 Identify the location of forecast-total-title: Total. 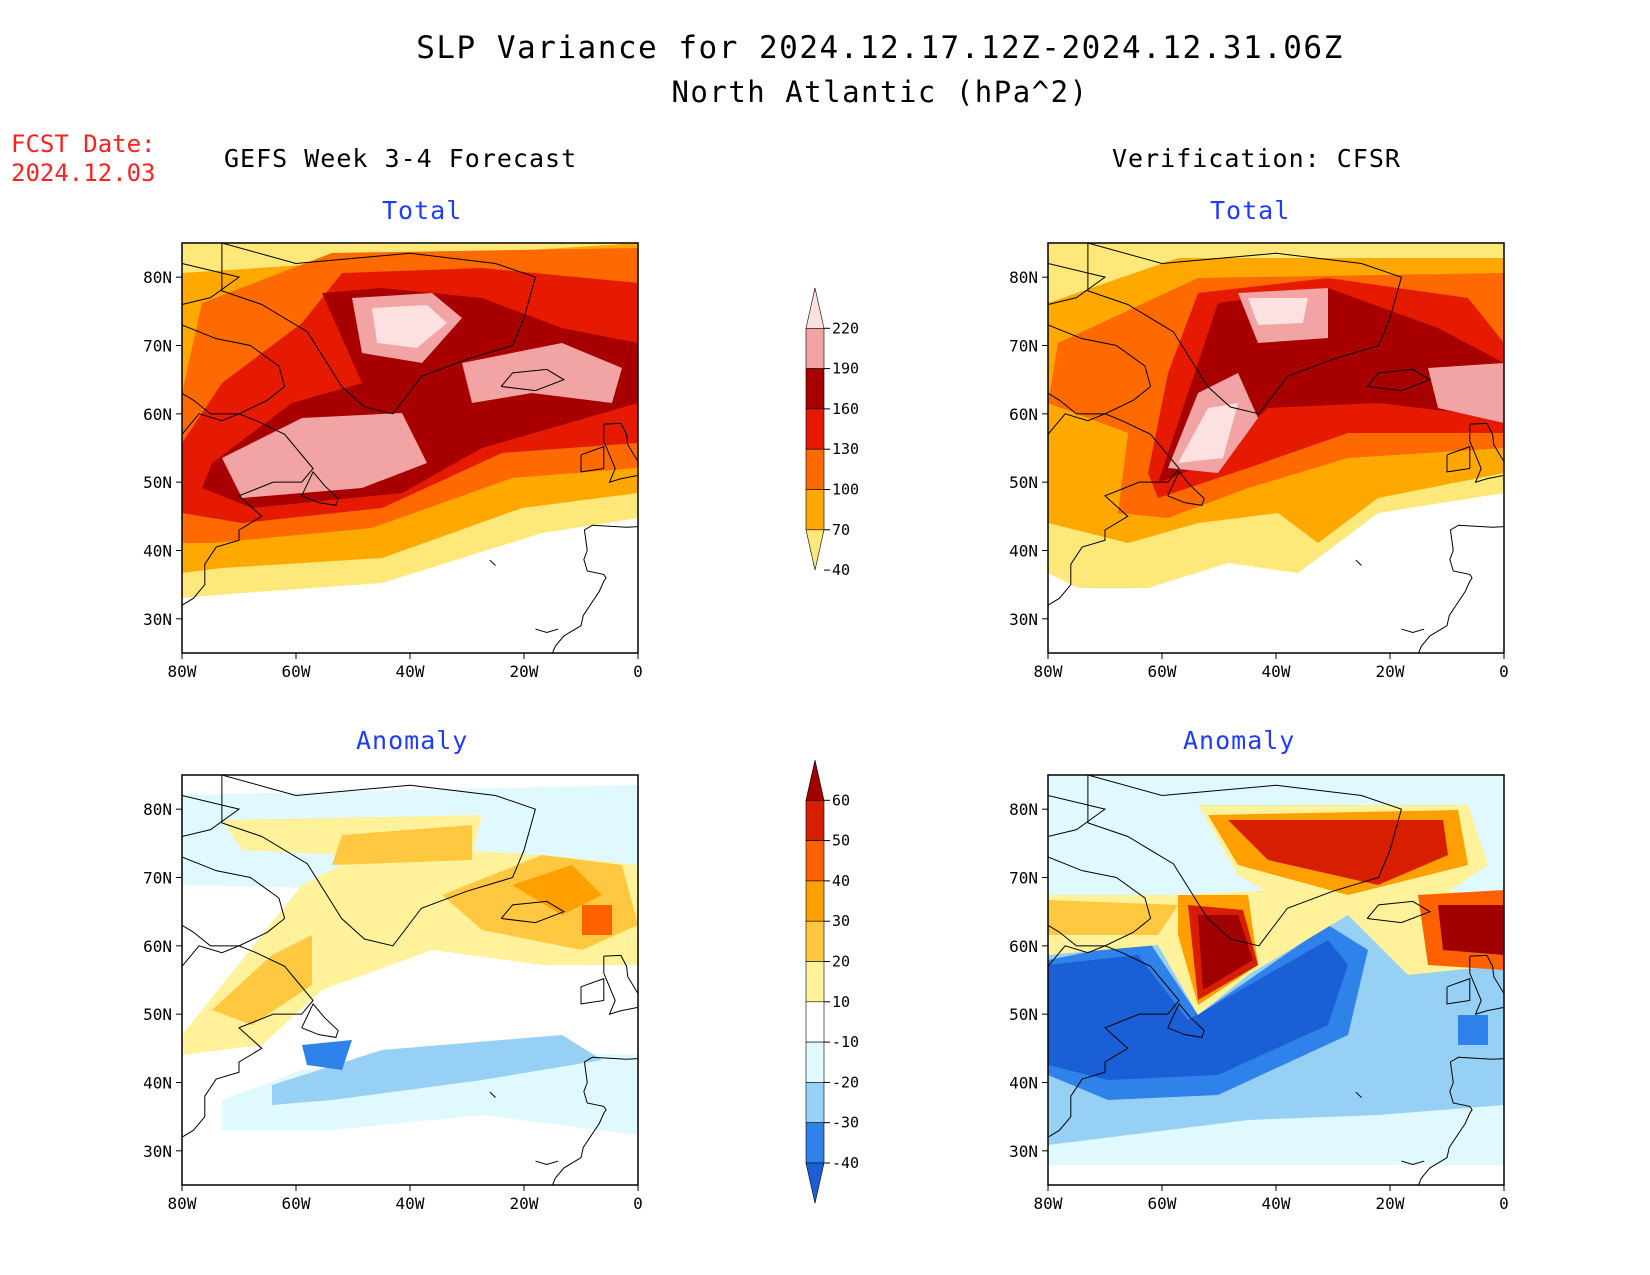
(422, 210).